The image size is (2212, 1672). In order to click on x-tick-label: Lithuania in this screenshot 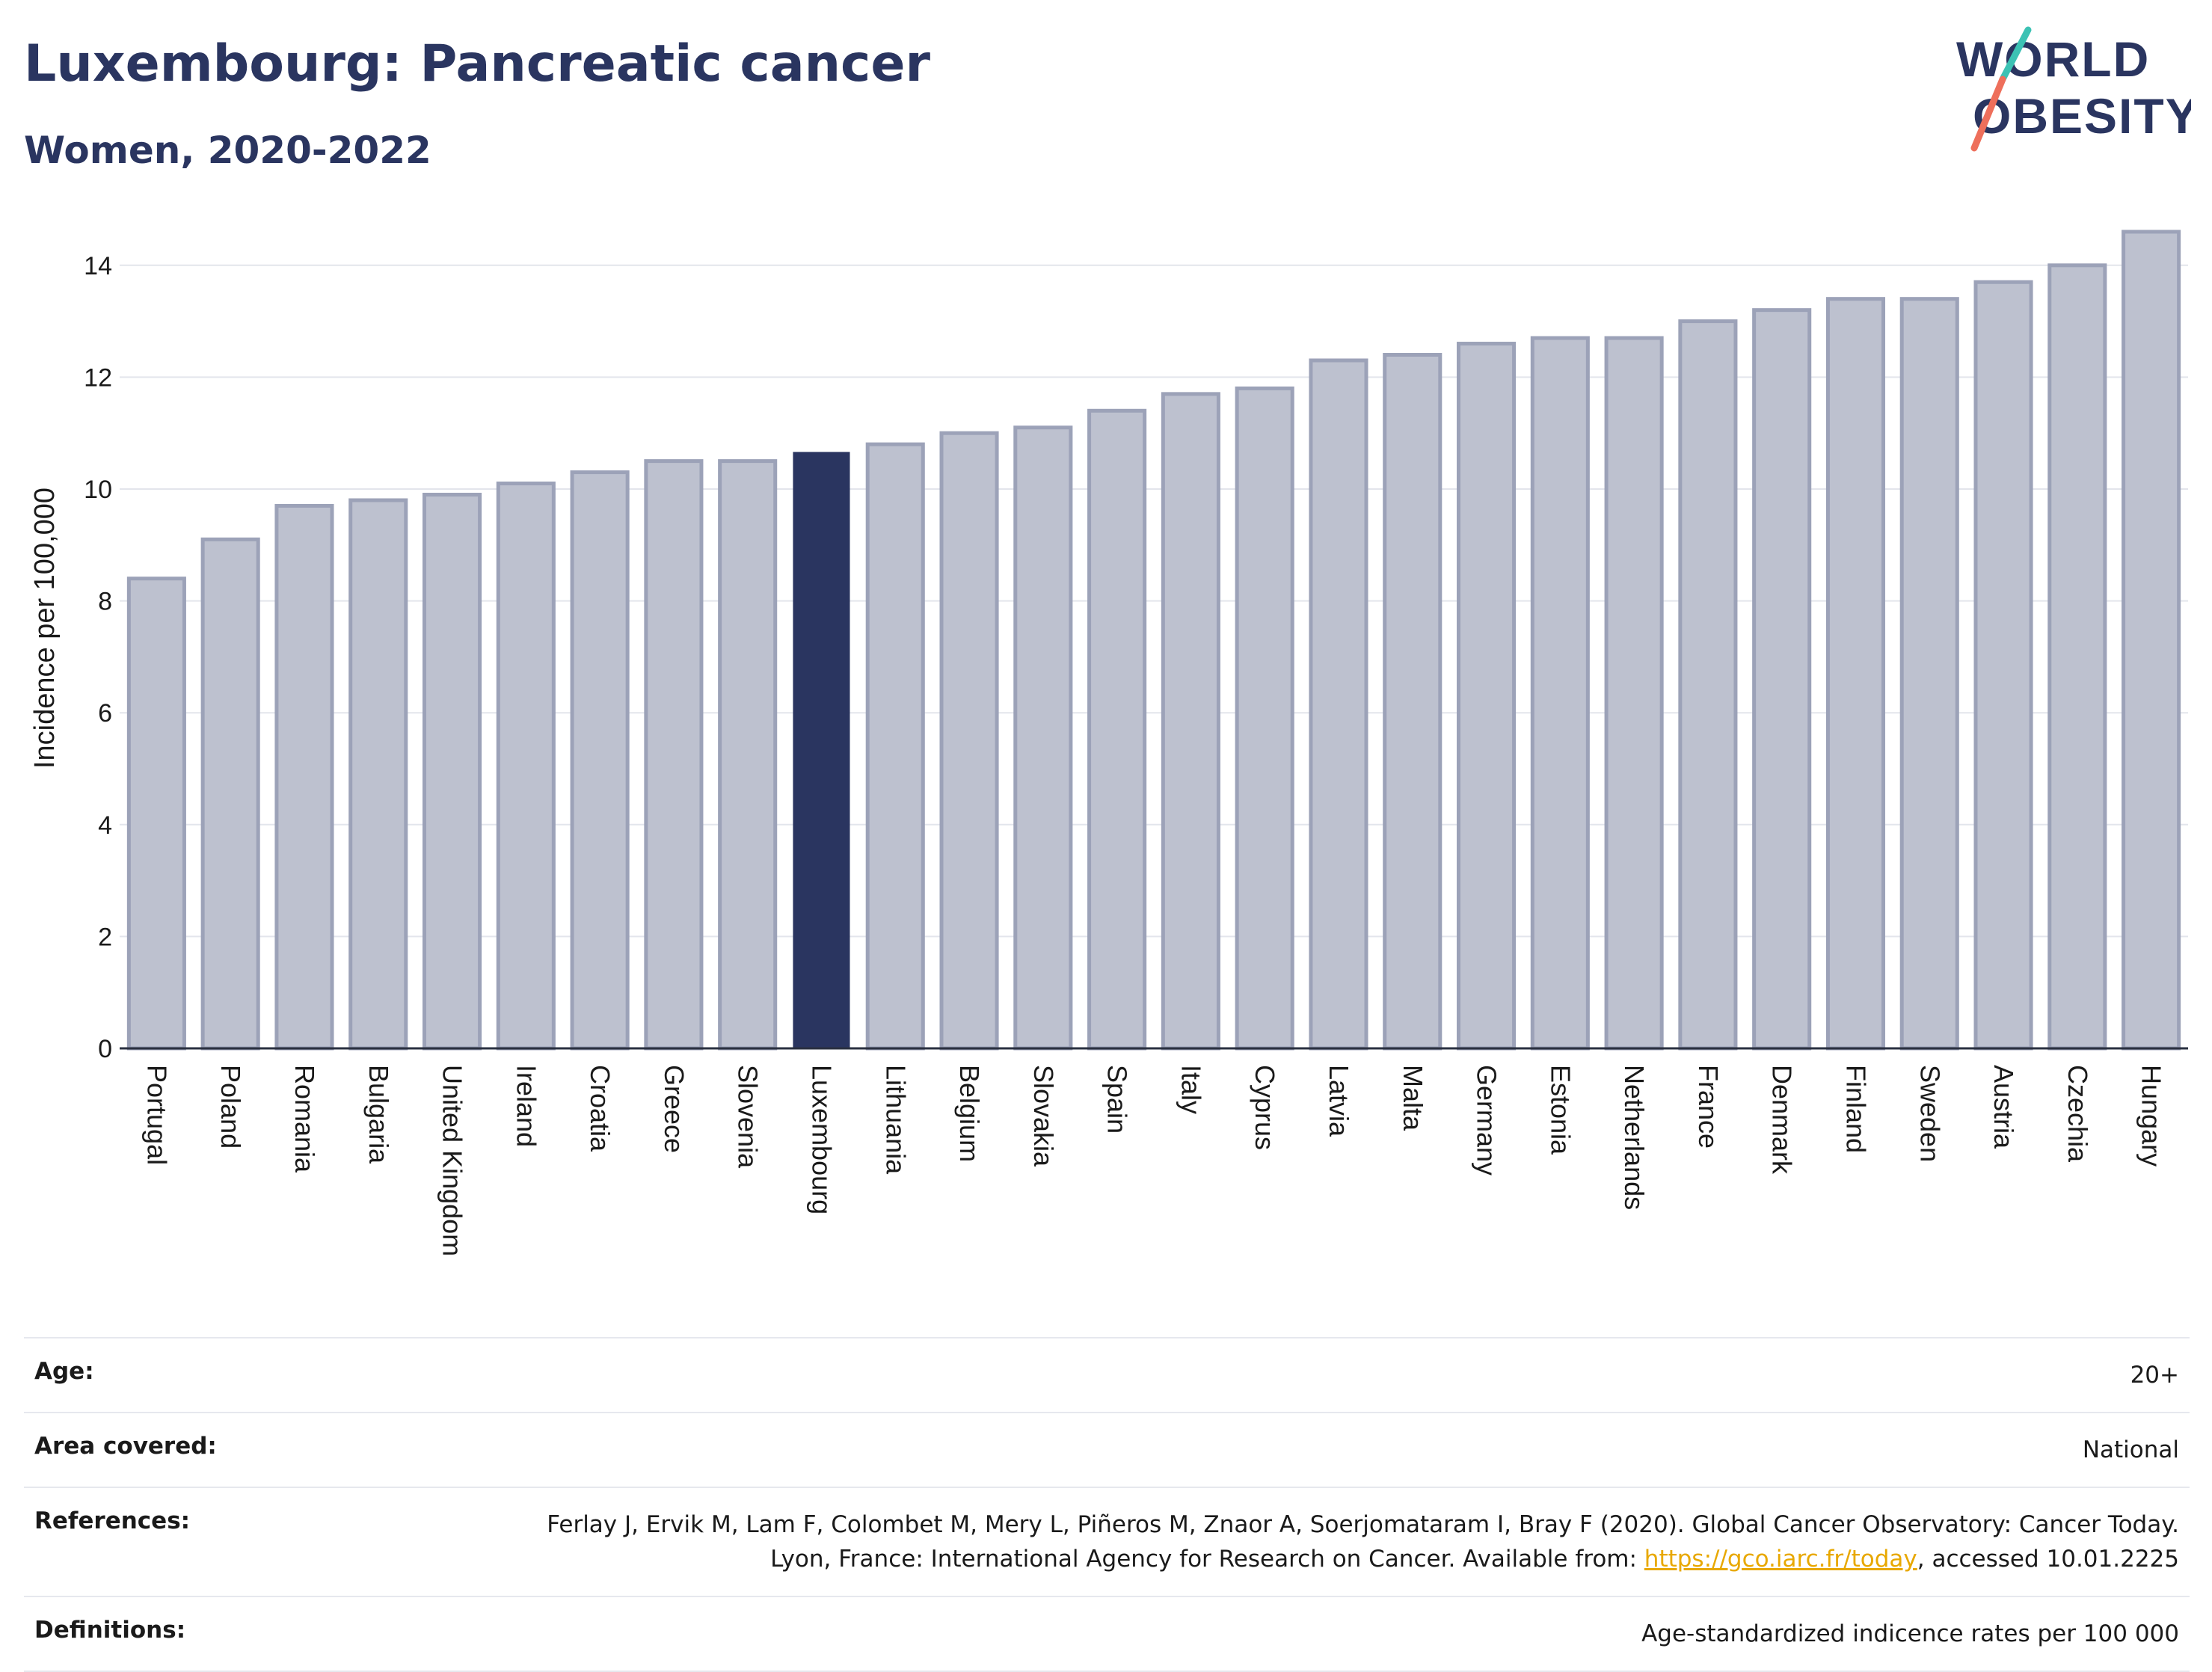, I will do `click(895, 1120)`.